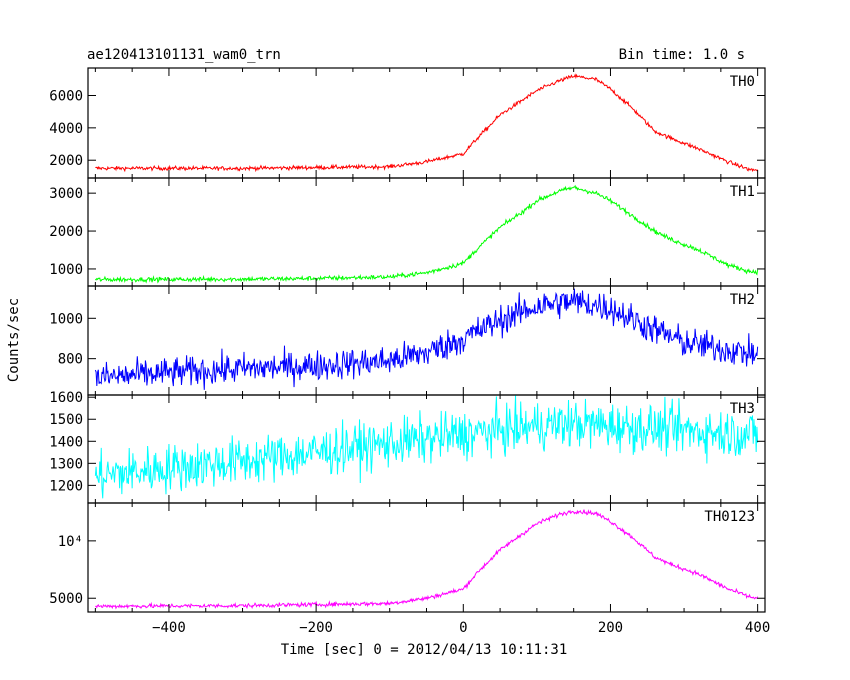 This screenshot has width=850, height=680. What do you see at coordinates (610, 628) in the screenshot?
I see `x-tick-label: 200` at bounding box center [610, 628].